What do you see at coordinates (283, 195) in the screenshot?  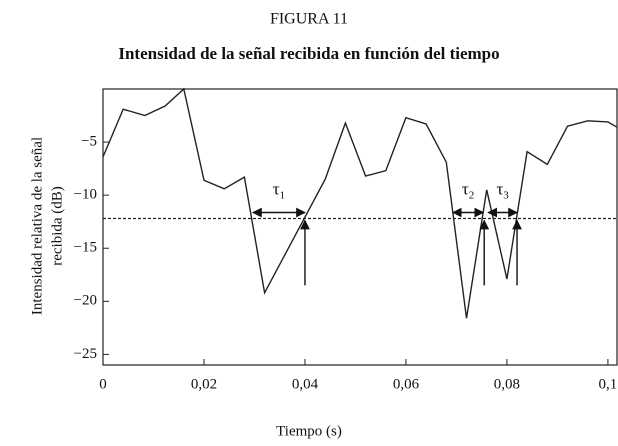 I see `interval-subscript: 1` at bounding box center [283, 195].